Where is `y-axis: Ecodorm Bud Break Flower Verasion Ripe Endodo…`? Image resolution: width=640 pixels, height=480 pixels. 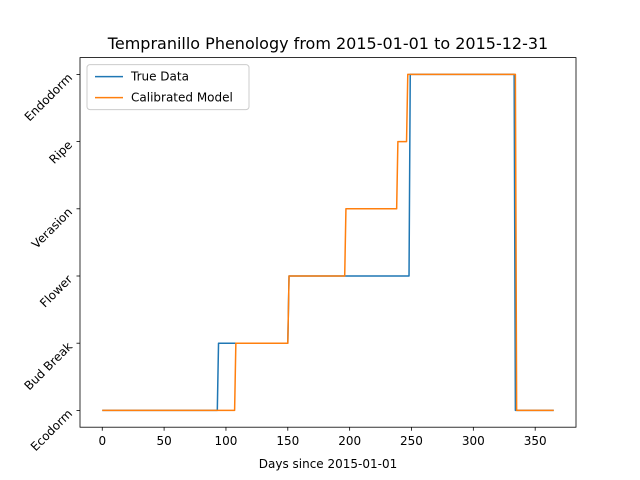 y-axis: Ecodorm Bud Break Flower Verasion Ripe Endodo… is located at coordinates (50, 262).